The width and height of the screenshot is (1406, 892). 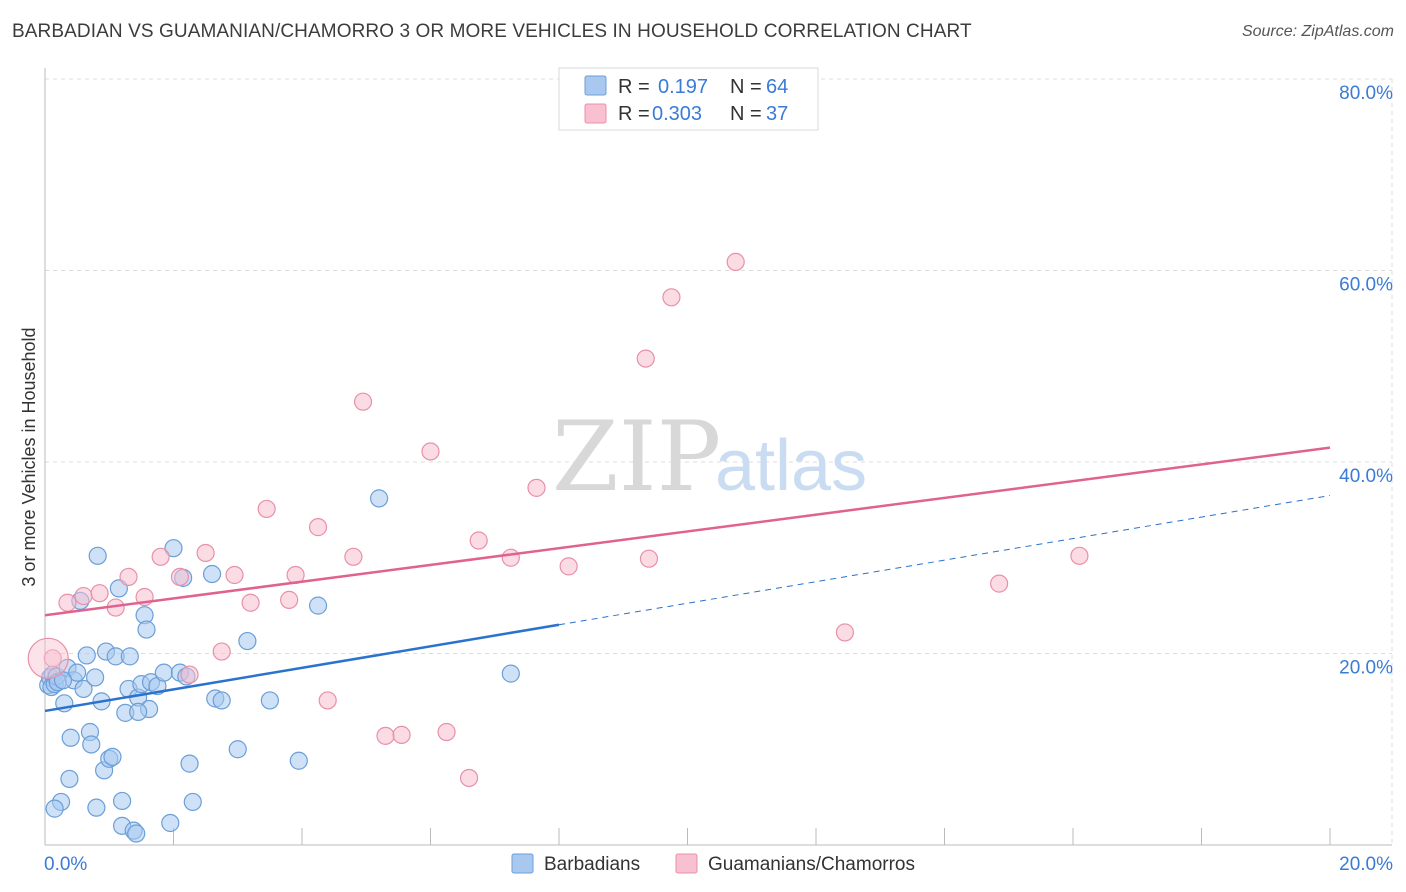 I want to click on legend: R = 0.197 N = 64 R = 0.303 N = 37, so click(x=688, y=99).